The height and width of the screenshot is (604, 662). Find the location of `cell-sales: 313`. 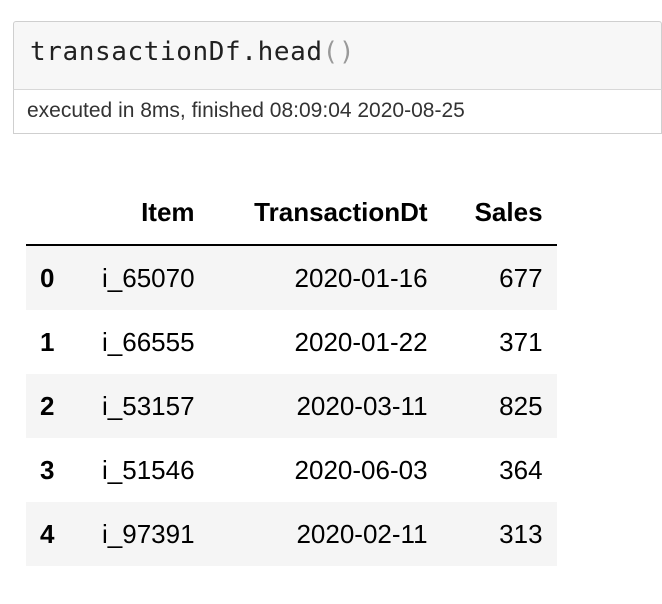

cell-sales: 313 is located at coordinates (521, 533).